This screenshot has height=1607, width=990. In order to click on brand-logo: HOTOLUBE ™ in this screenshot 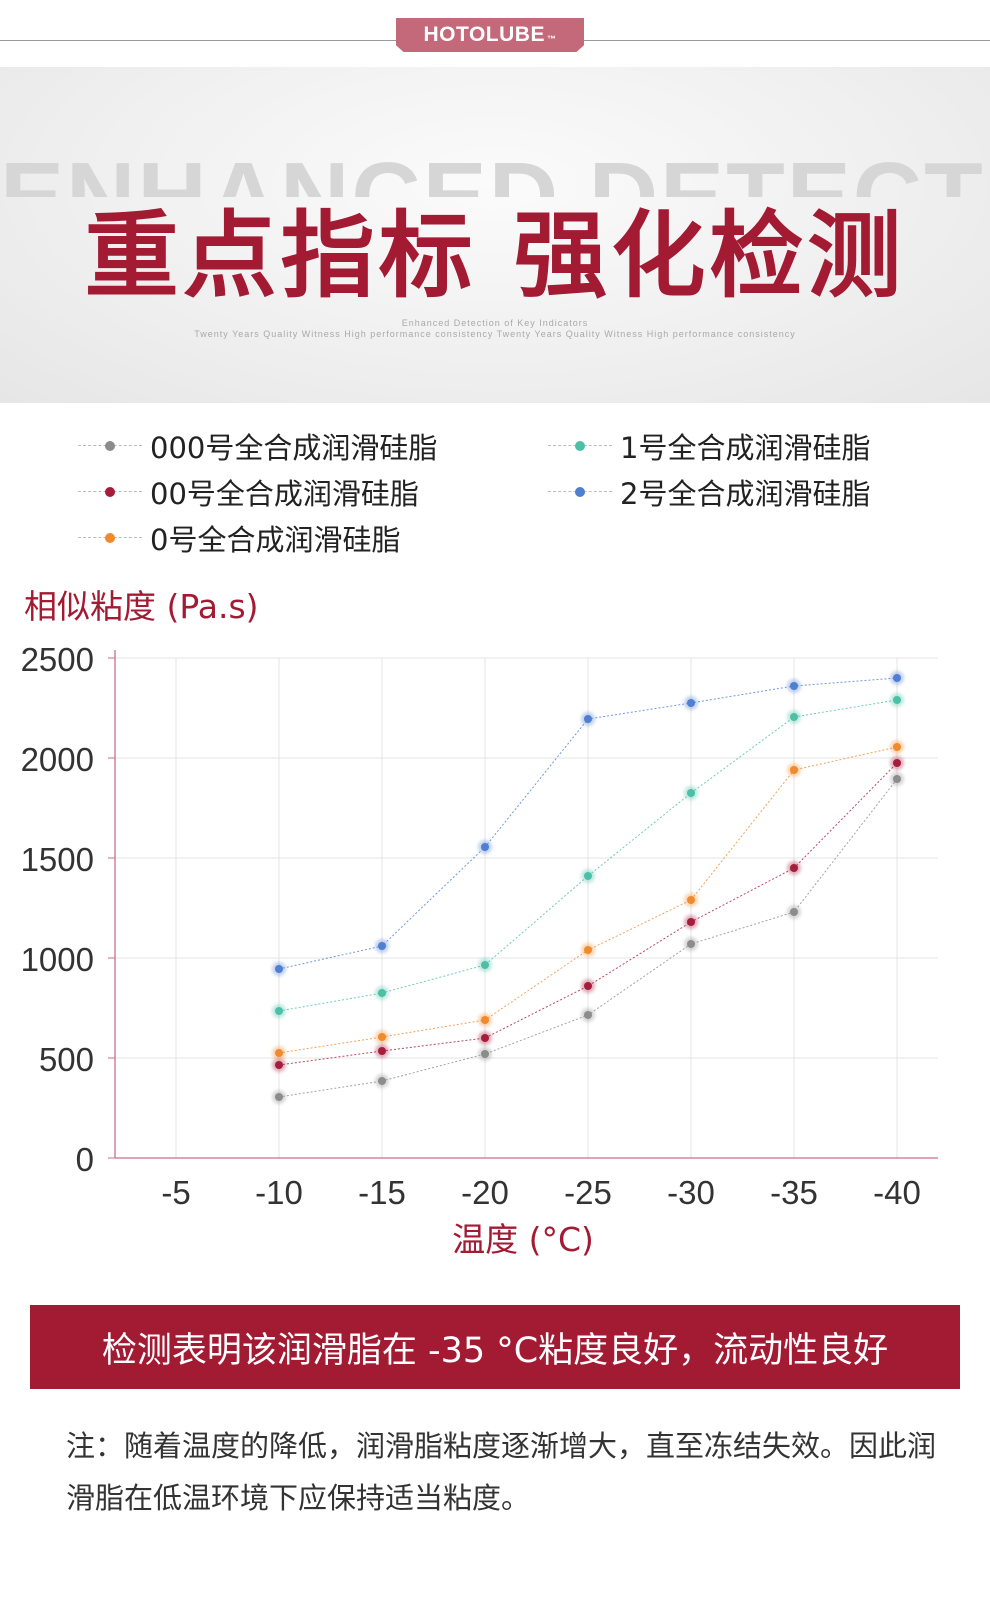, I will do `click(490, 35)`.